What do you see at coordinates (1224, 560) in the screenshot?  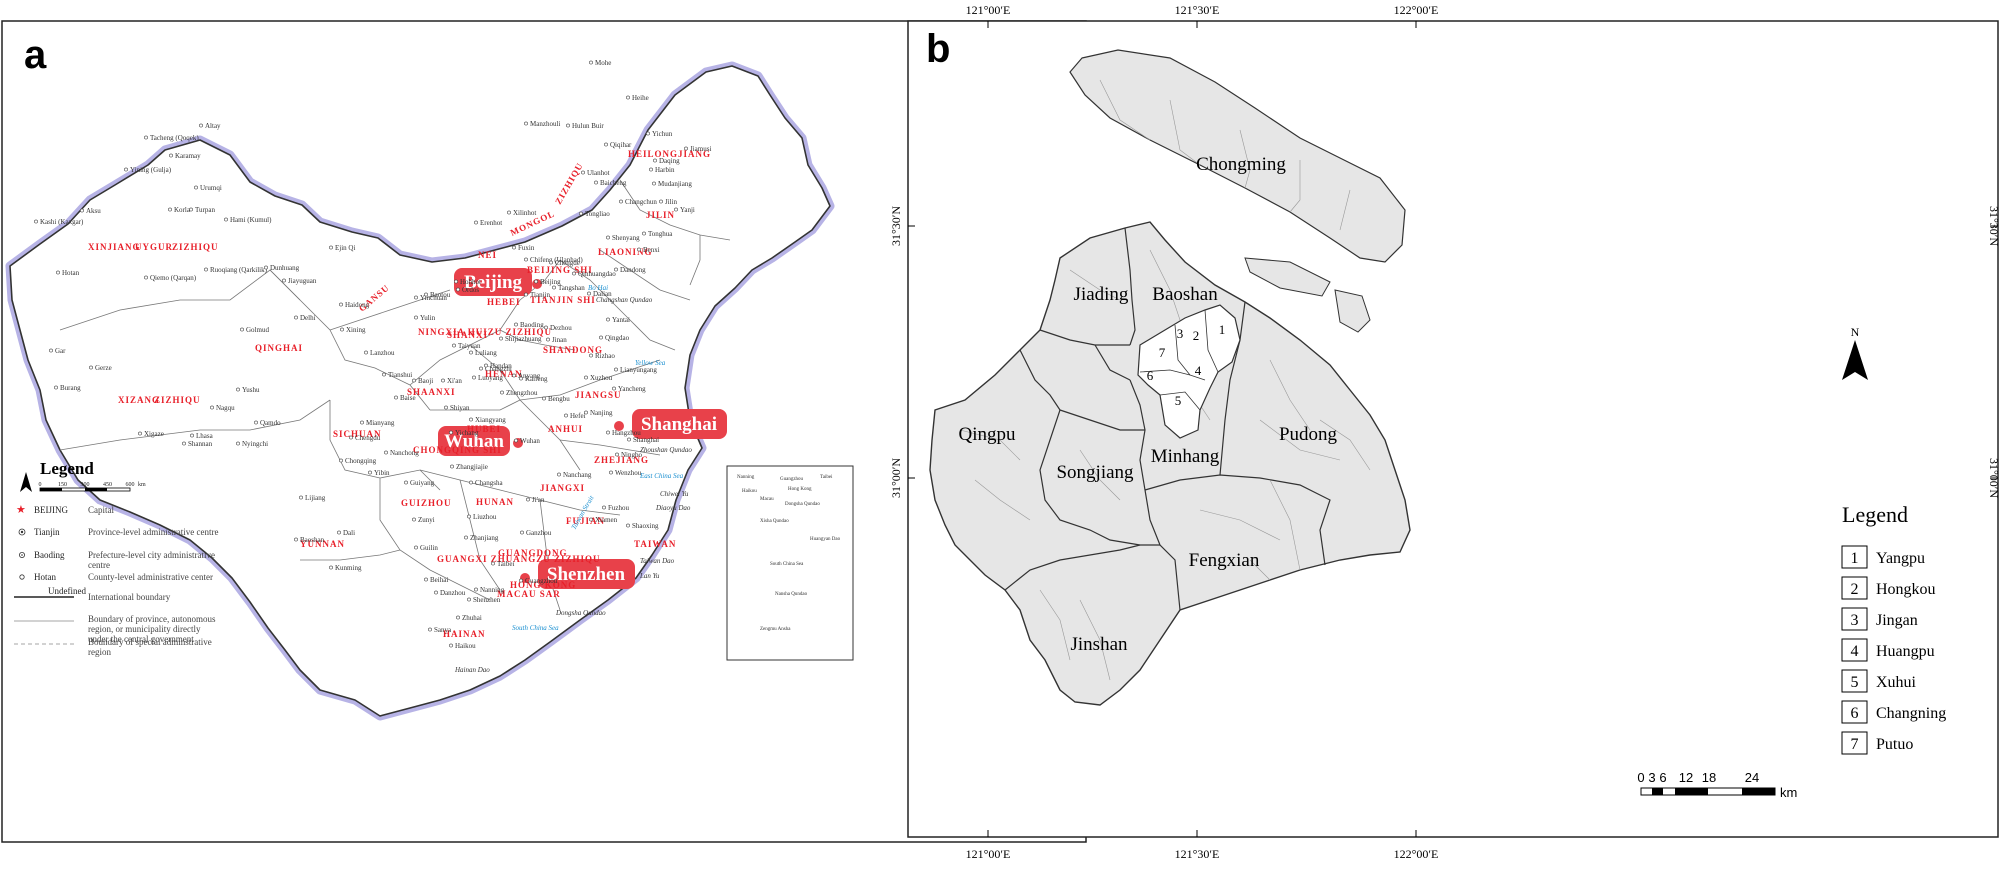 I see `district-label: Fengxian` at bounding box center [1224, 560].